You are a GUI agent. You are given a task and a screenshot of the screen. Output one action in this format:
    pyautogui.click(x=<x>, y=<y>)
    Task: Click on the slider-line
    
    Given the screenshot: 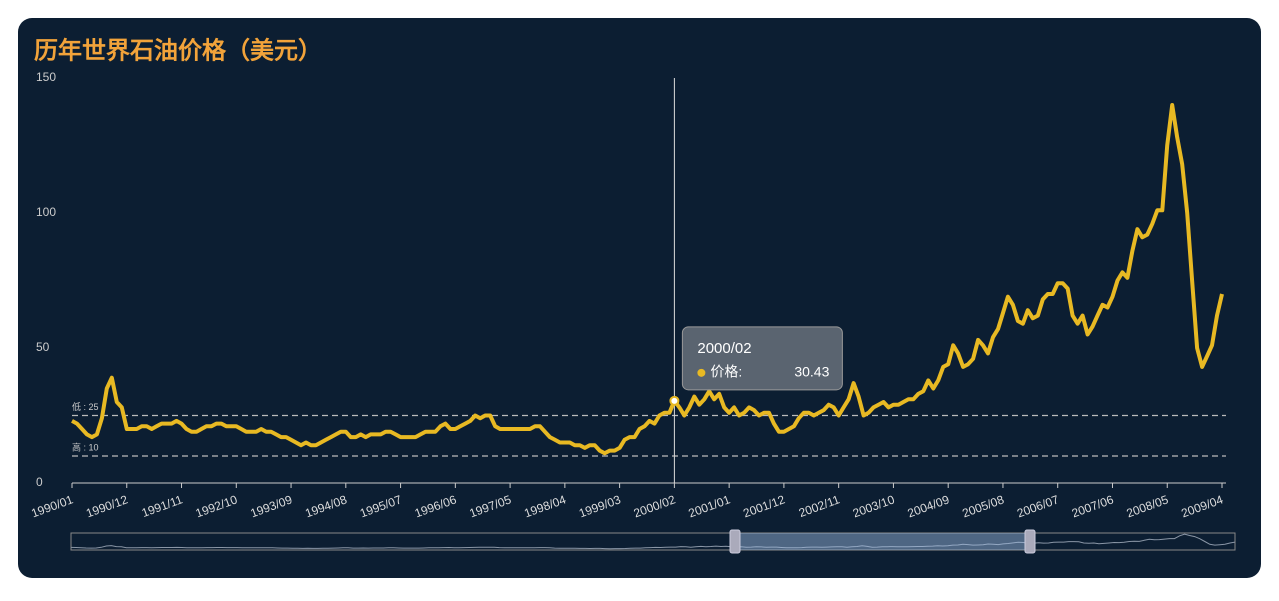 What is the action you would take?
    pyautogui.click(x=653, y=541)
    